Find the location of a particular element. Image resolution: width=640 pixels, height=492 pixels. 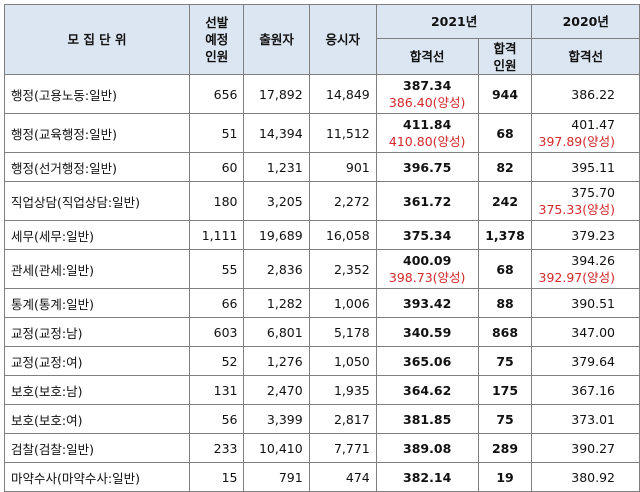

passers-cell: 242 is located at coordinates (505, 201).